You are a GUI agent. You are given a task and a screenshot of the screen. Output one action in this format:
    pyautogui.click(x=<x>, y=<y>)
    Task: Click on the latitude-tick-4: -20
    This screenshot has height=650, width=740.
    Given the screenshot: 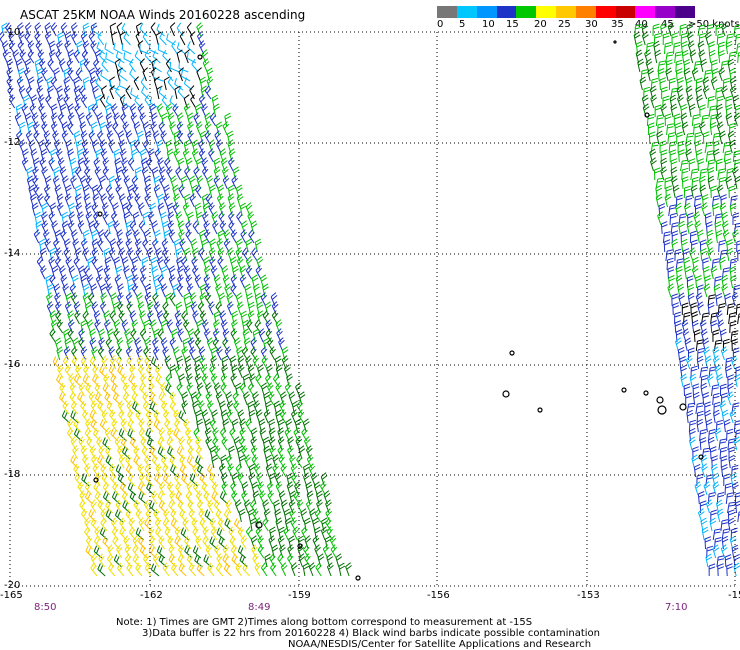 What is the action you would take?
    pyautogui.click(x=12, y=585)
    